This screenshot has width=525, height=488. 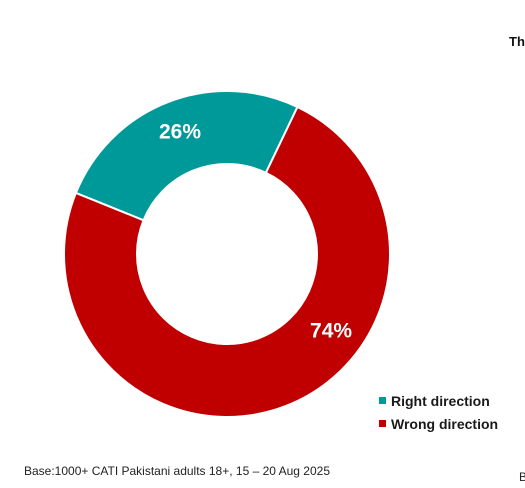 What do you see at coordinates (522, 477) in the screenshot?
I see `cut-off-footnote-fragment: B` at bounding box center [522, 477].